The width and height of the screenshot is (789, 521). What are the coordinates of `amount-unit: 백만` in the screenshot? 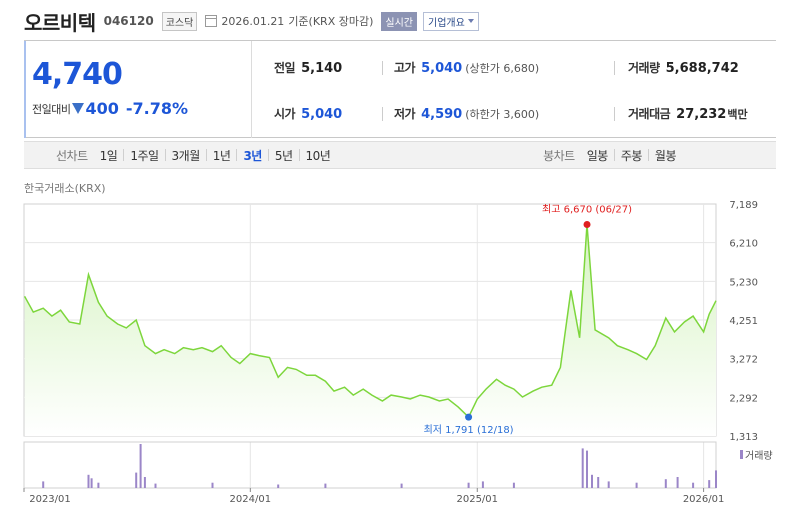 It's located at (737, 114).